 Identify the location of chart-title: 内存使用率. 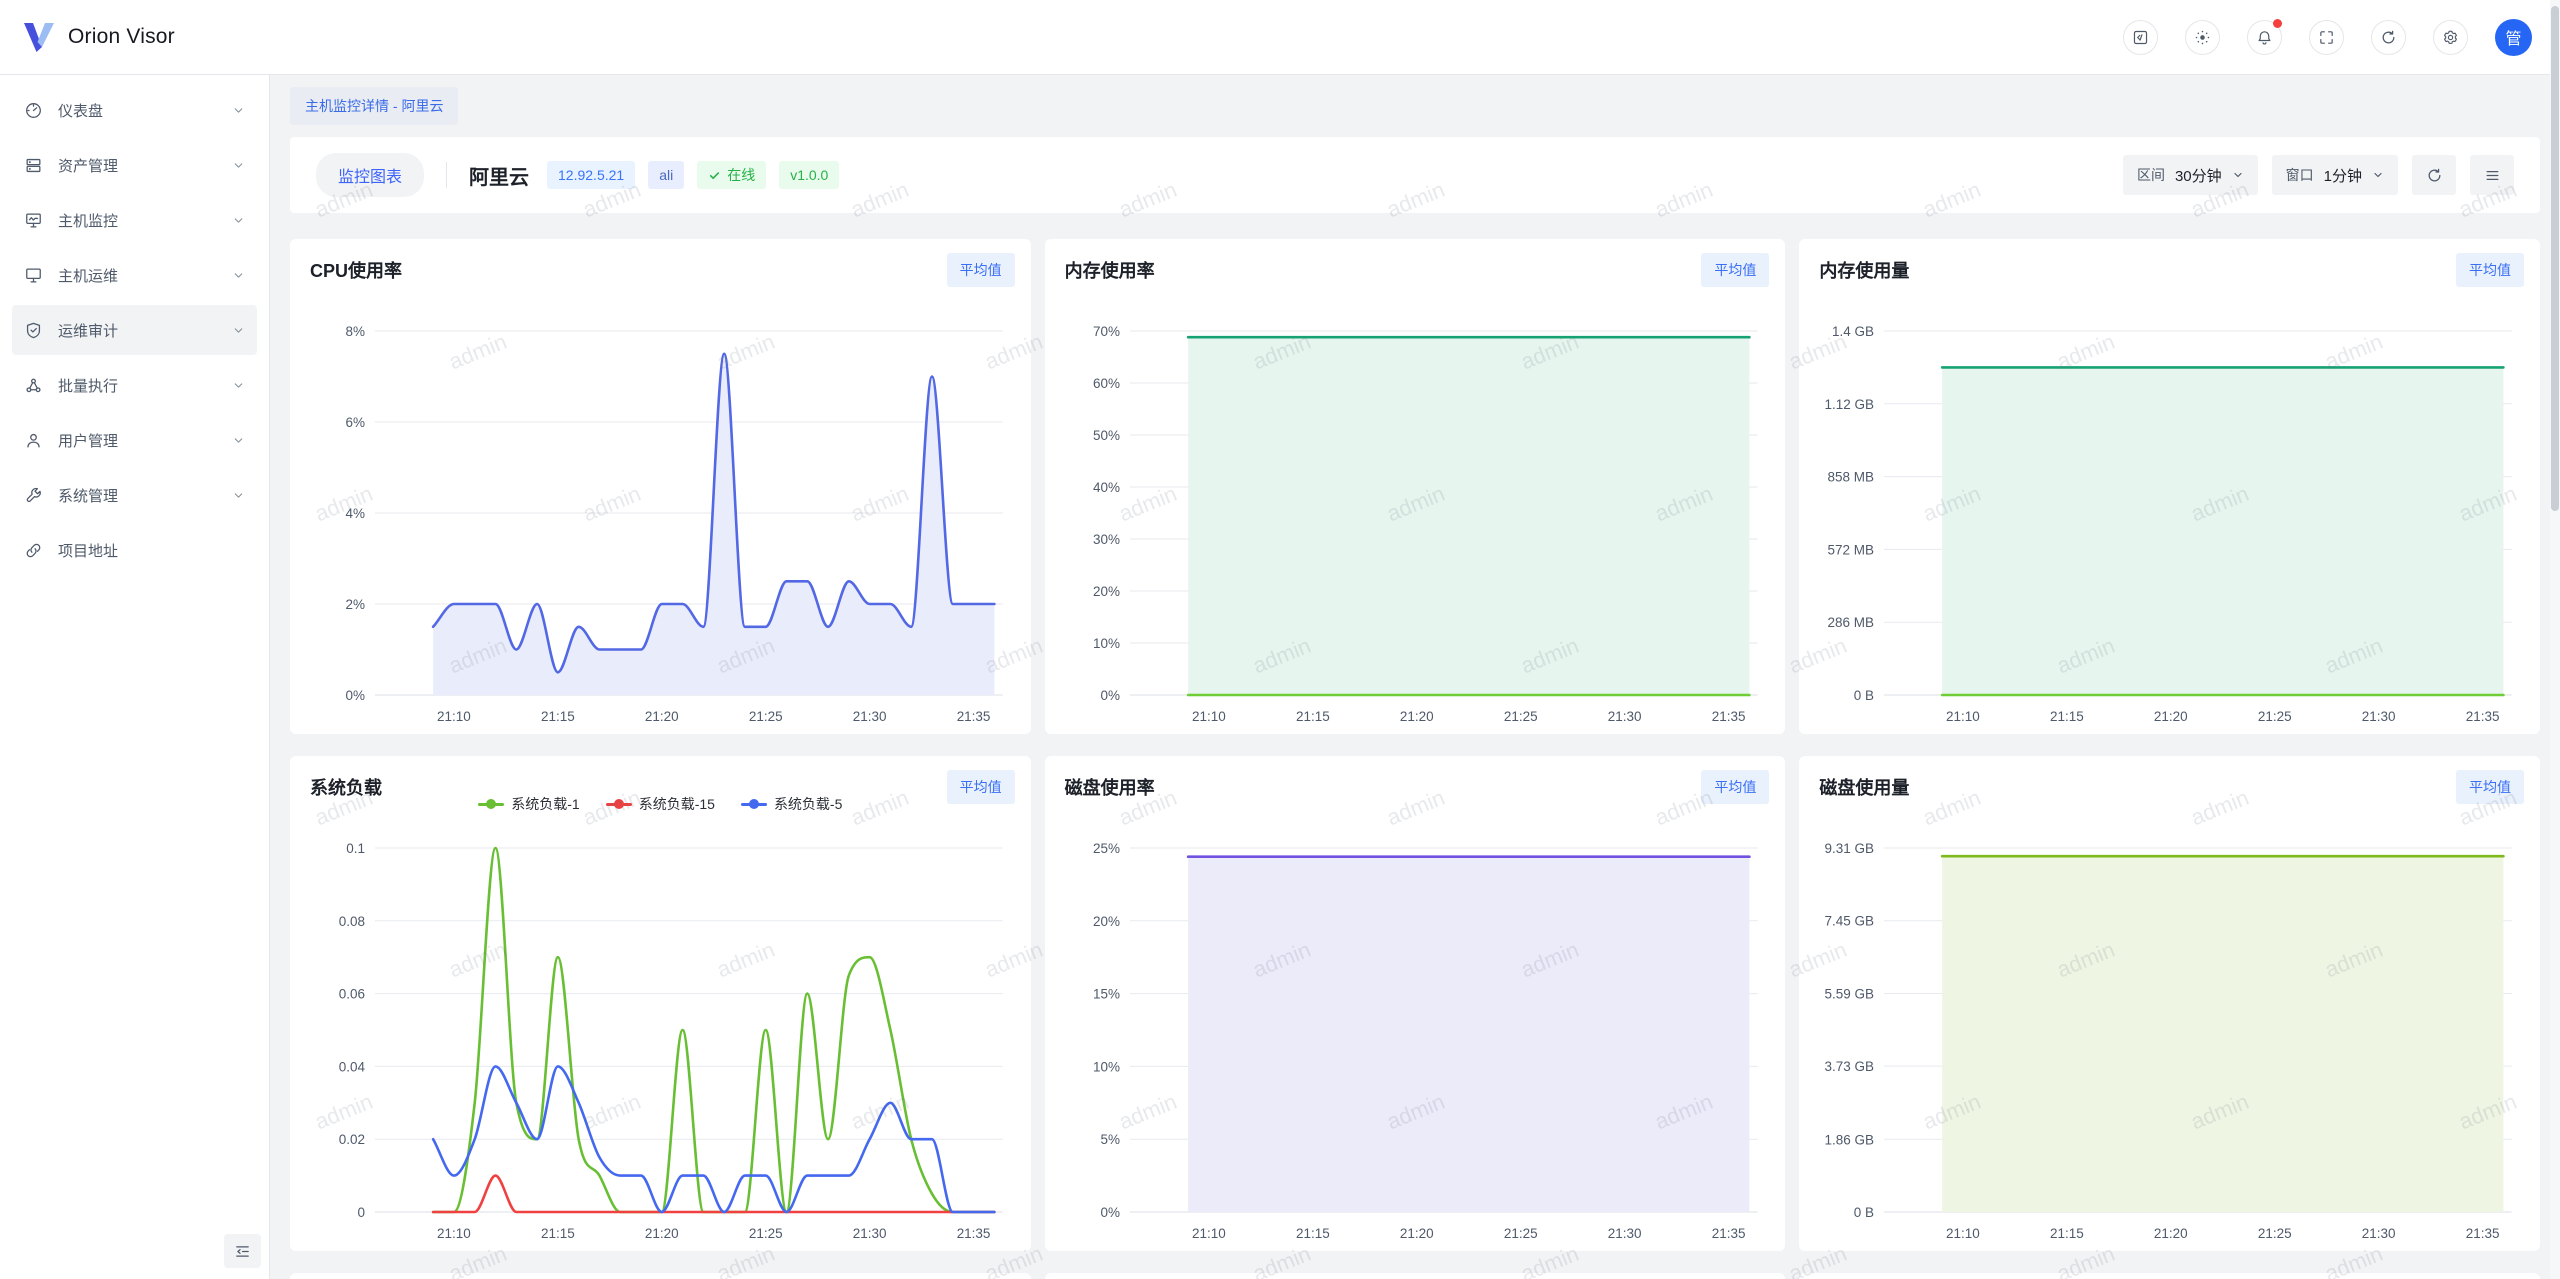
(1109, 271).